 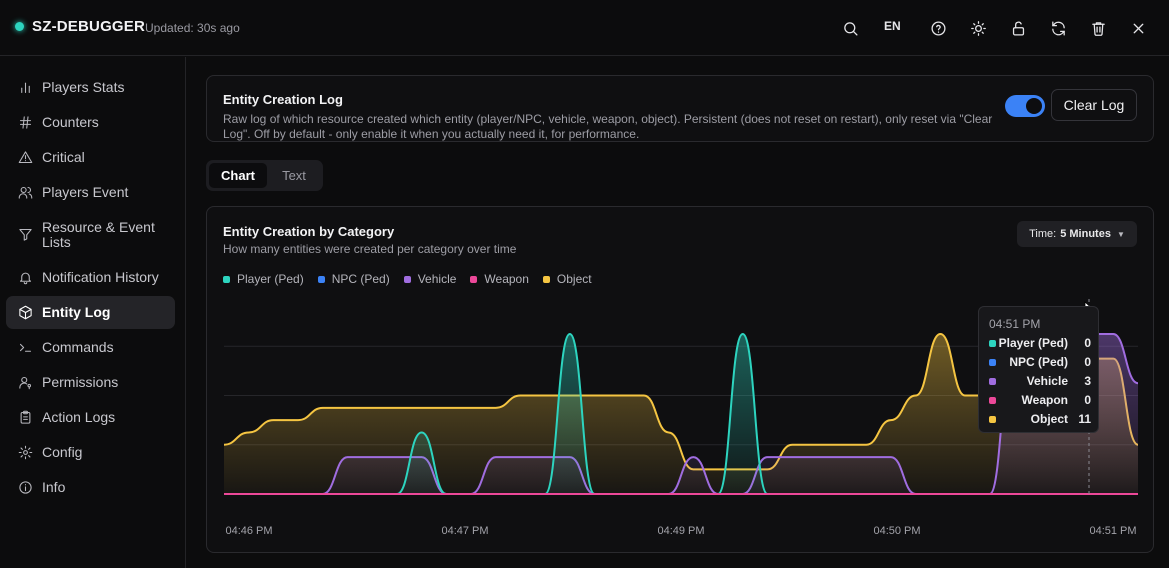 I want to click on app-title: SZ-DEBUGGER, so click(x=89, y=26).